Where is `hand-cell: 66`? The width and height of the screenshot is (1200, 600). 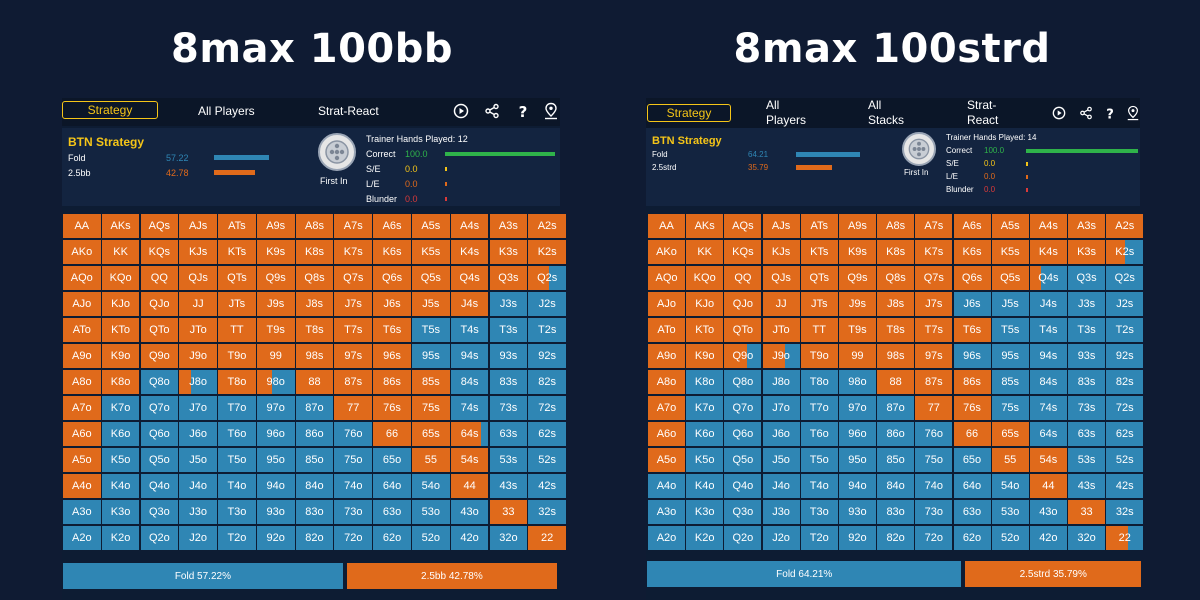
hand-cell: 66 is located at coordinates (392, 434).